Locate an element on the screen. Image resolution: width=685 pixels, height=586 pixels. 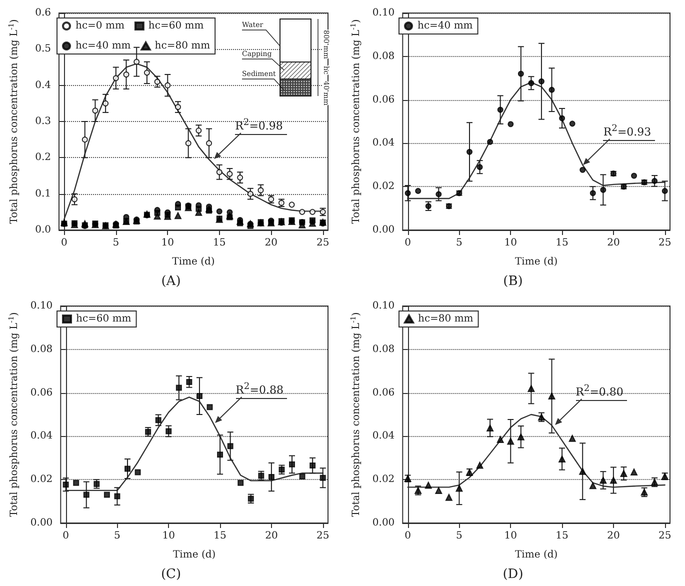
annotation: R$^{2}$=0.88 is located at coordinates (262, 389).